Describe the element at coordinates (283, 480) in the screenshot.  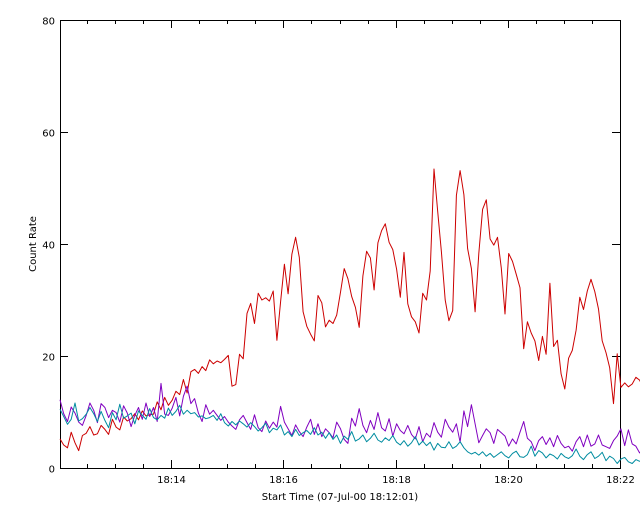
I see `x-tick-label: 18:16` at that location.